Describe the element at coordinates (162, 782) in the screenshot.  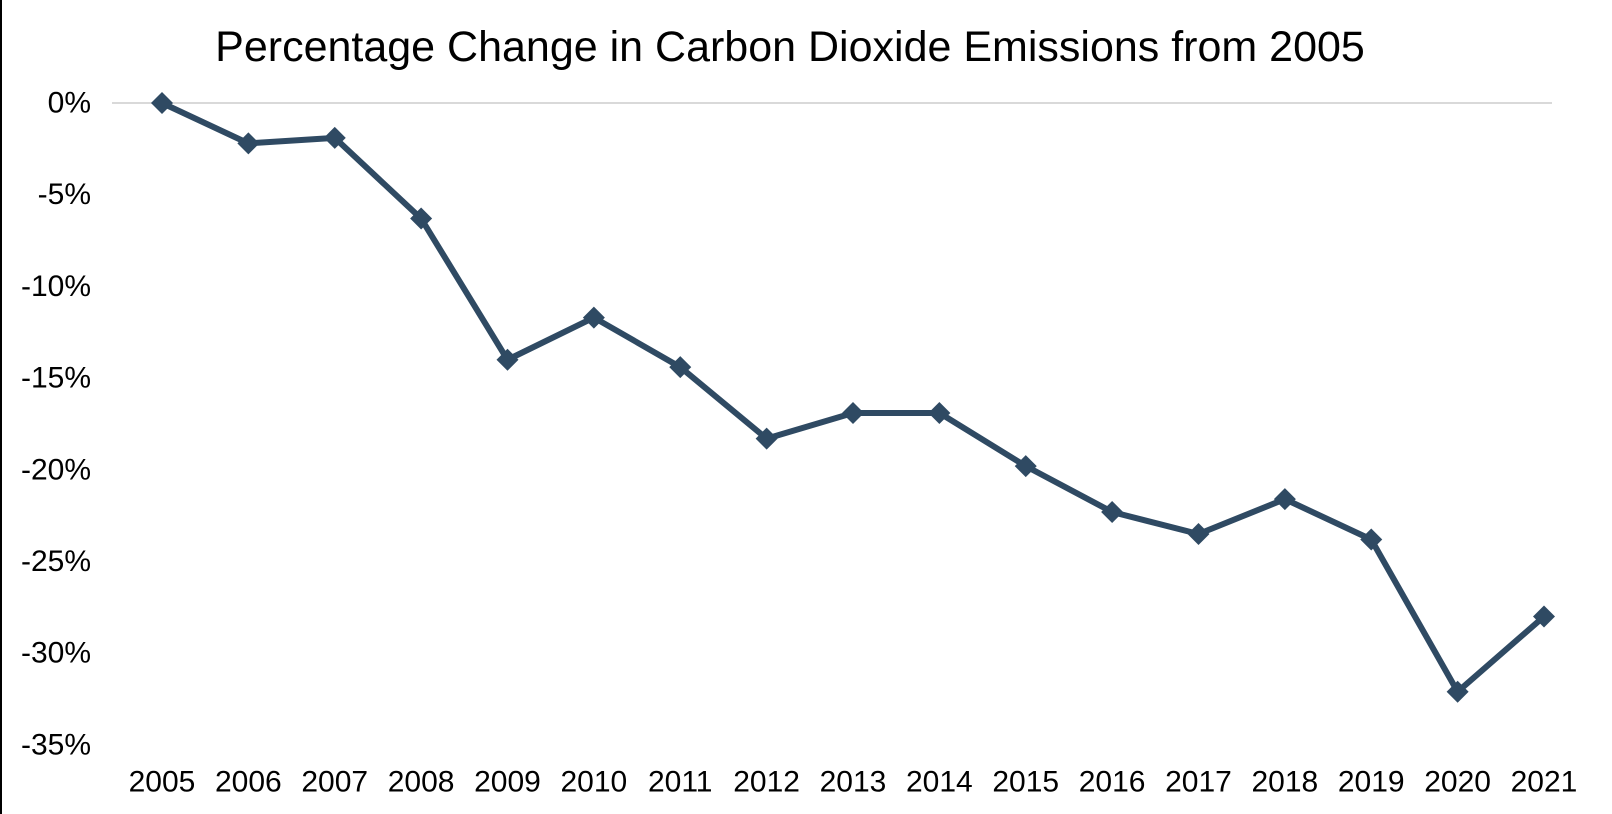
I see `x-tick-label: 2005` at that location.